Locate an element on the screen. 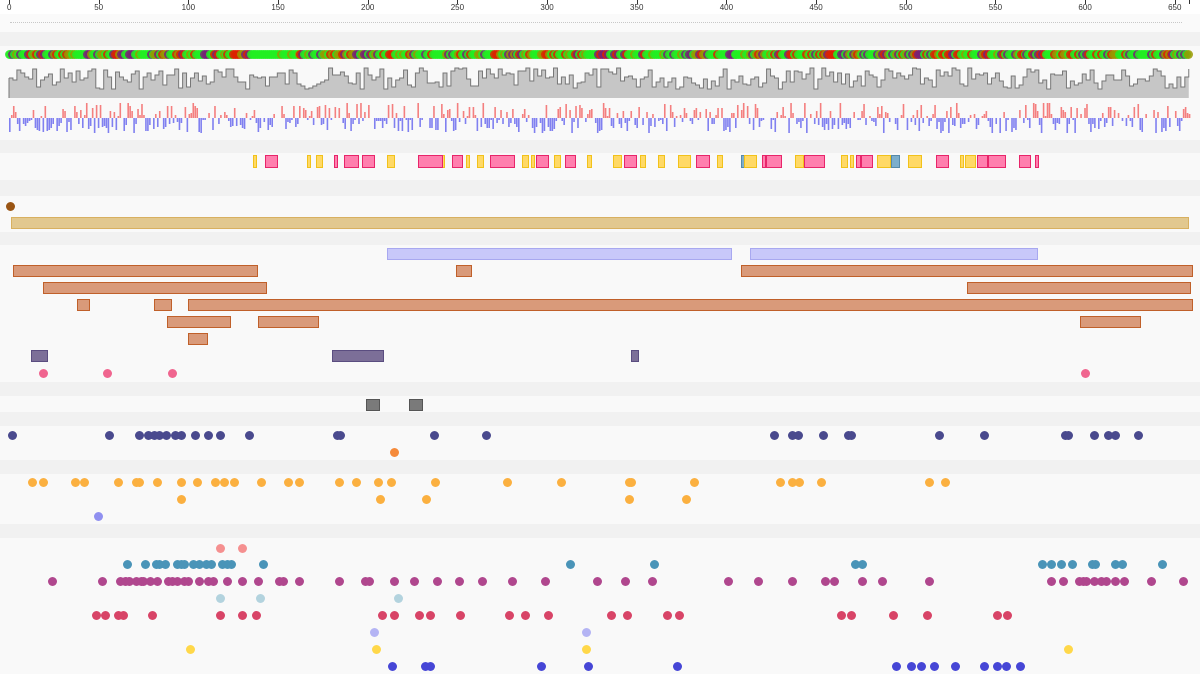 Image resolution: width=1200 pixels, height=674 pixels. category-band-domains is located at coordinates (600, 238).